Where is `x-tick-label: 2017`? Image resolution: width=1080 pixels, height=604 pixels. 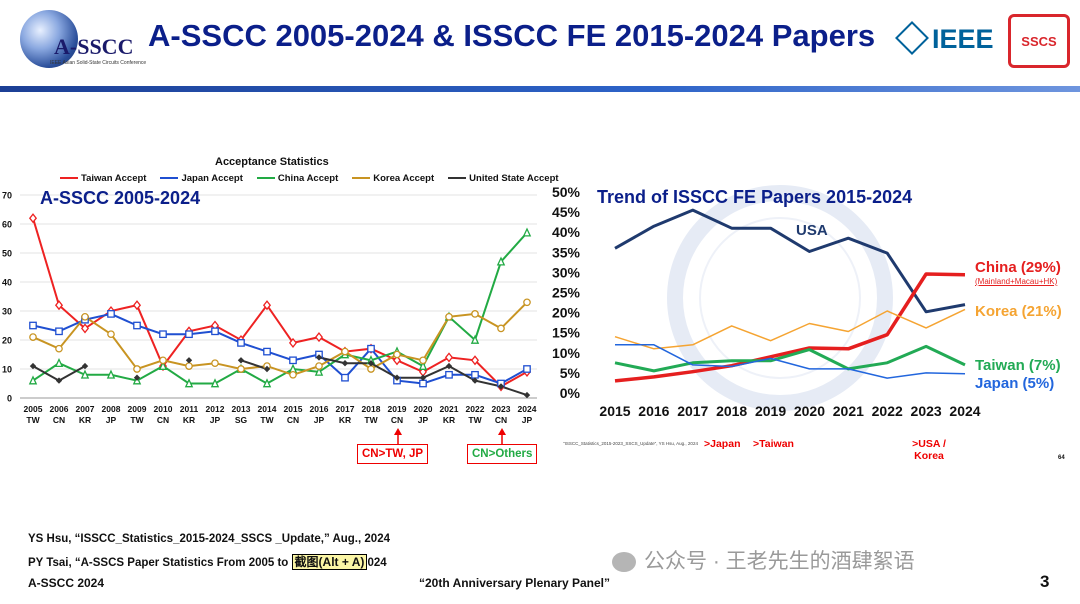 x-tick-label: 2017 is located at coordinates (692, 411).